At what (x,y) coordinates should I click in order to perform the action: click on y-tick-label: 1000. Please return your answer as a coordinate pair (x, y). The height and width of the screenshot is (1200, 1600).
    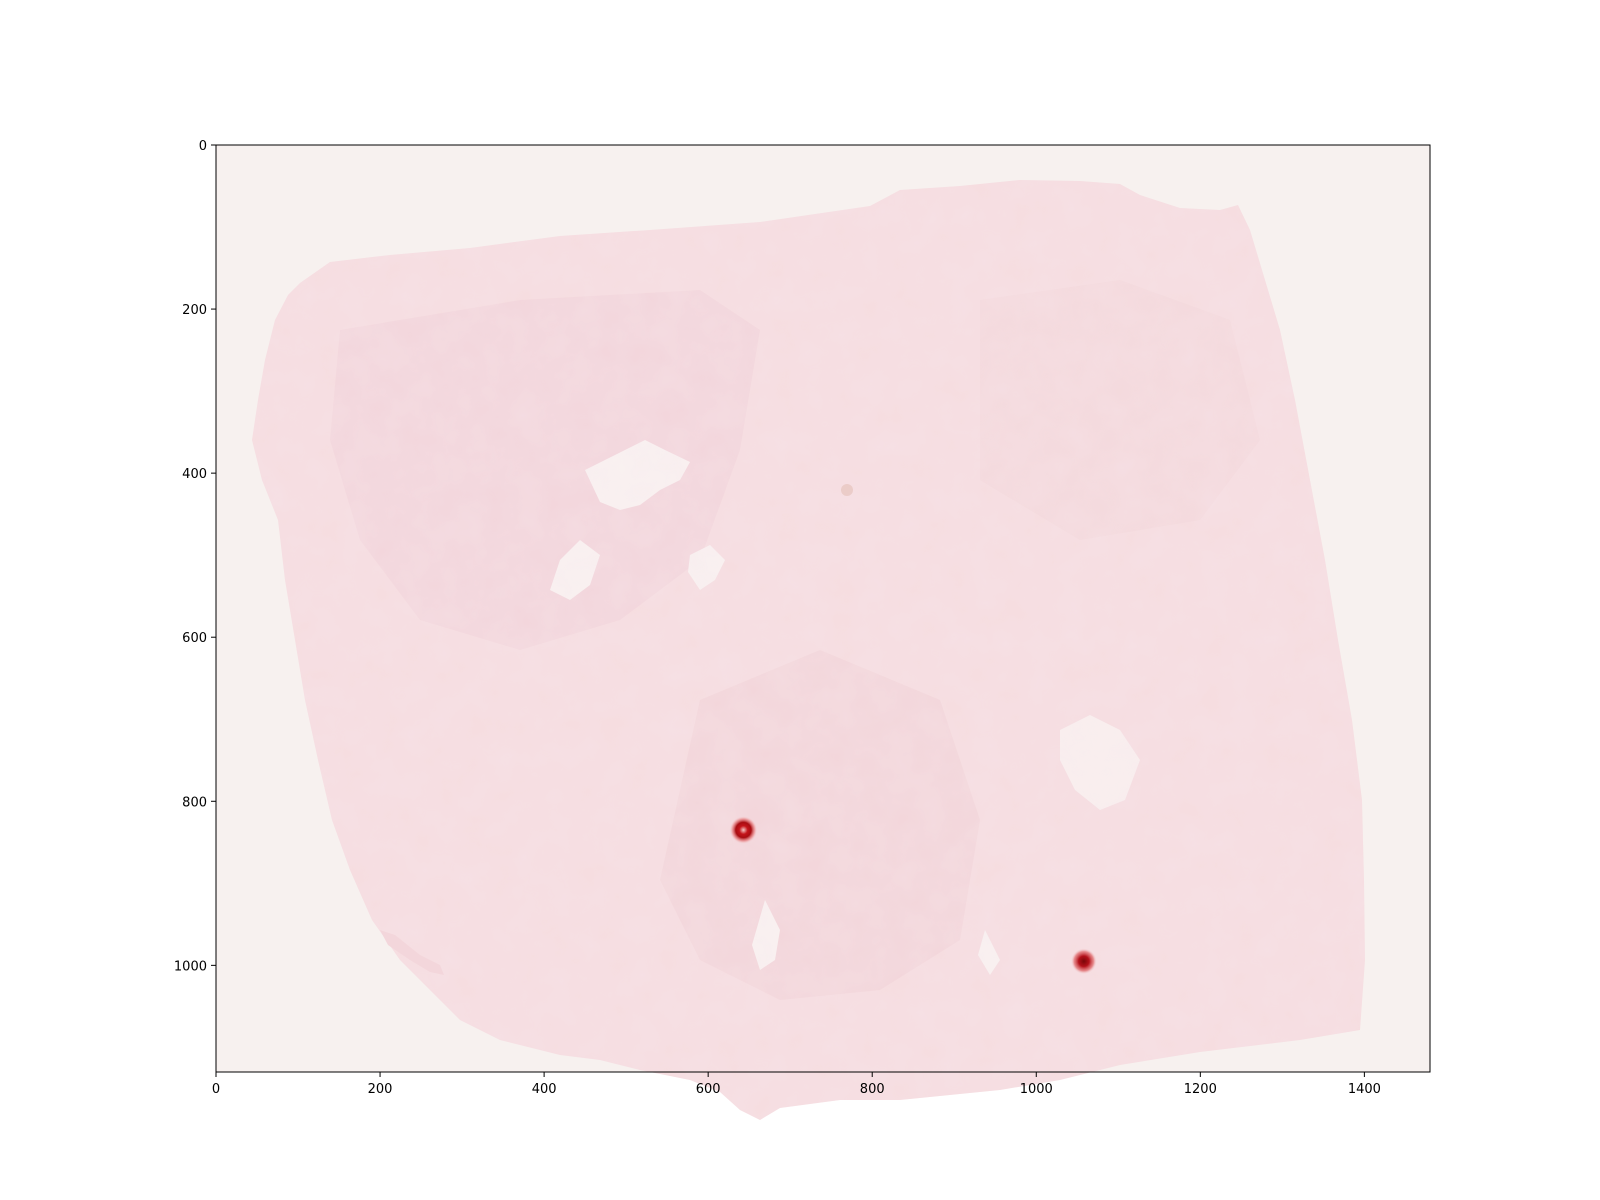
    Looking at the image, I should click on (190, 966).